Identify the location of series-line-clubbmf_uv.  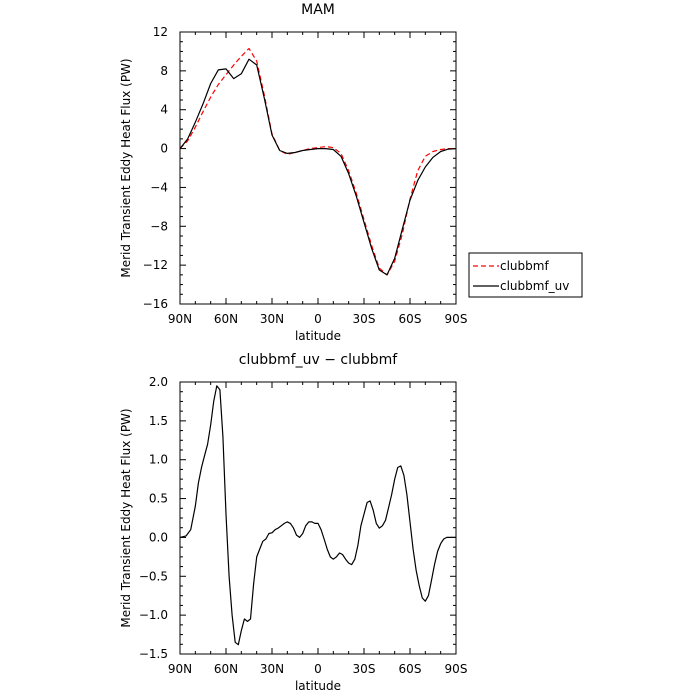
(318, 167).